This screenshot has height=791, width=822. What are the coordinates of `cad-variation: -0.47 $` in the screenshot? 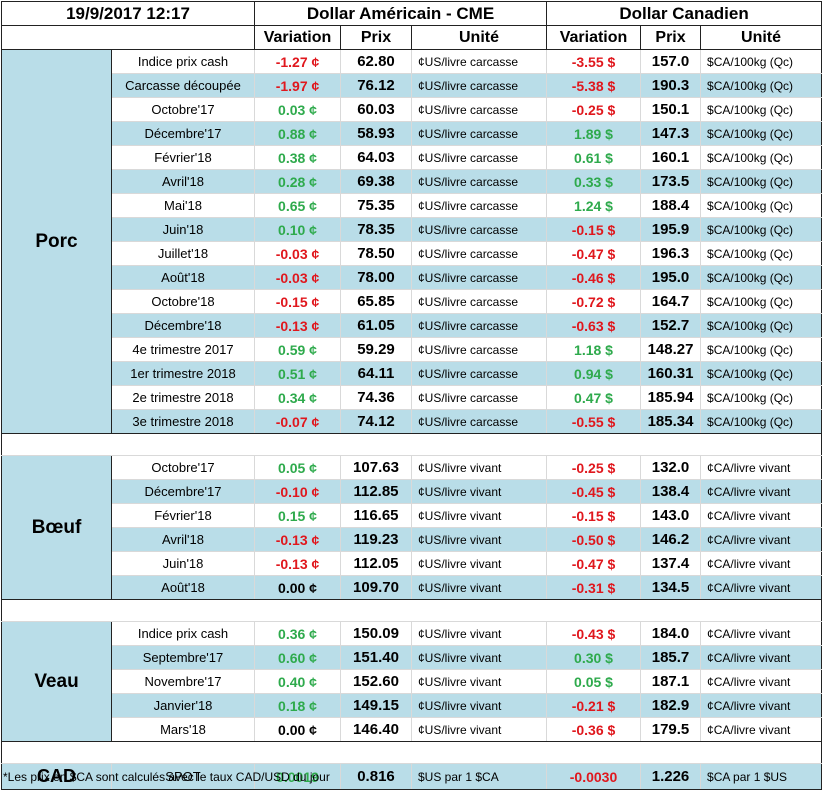 It's located at (594, 253).